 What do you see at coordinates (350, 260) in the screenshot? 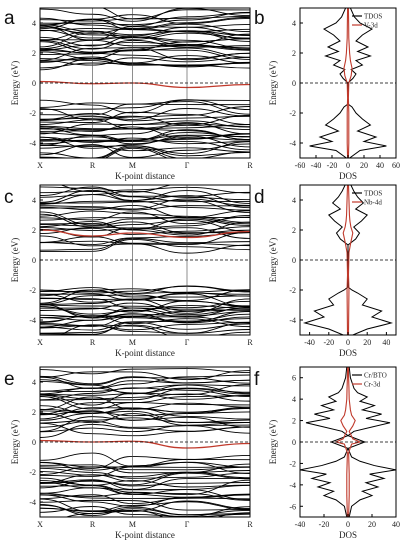
I see `dos-series-nb-4d-up` at bounding box center [350, 260].